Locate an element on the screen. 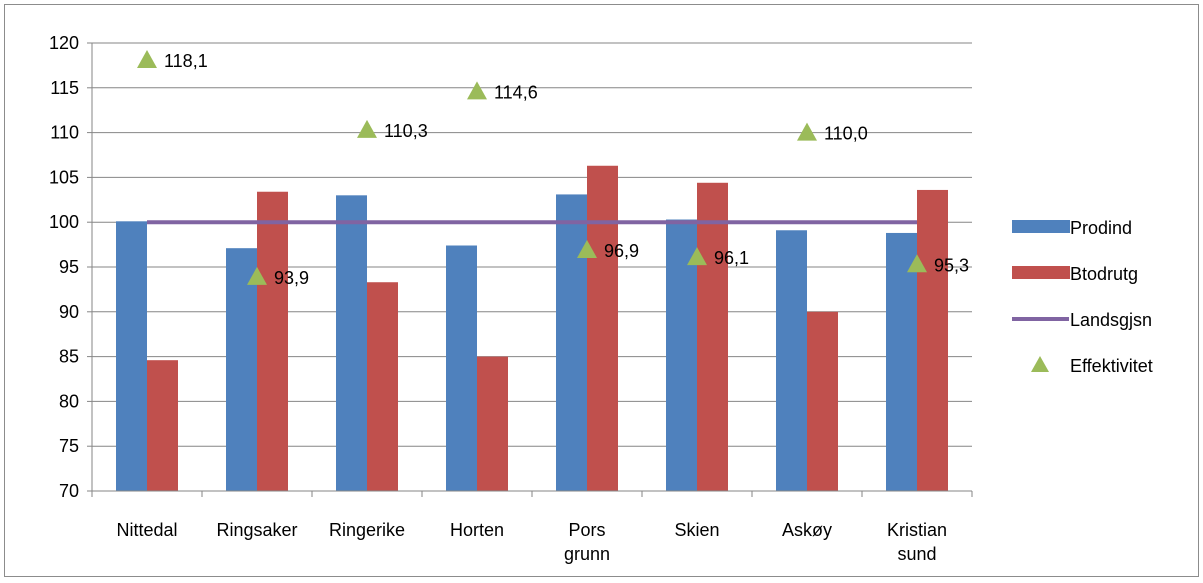 Image resolution: width=1203 pixels, height=583 pixels. legend-label: Effektivitet is located at coordinates (1111, 366).